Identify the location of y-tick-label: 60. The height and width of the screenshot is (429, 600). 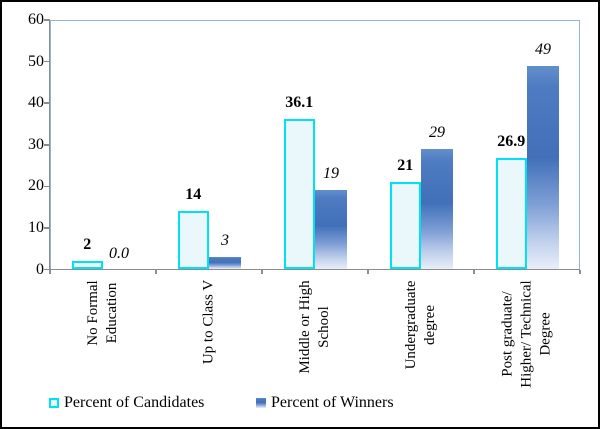
(36, 19).